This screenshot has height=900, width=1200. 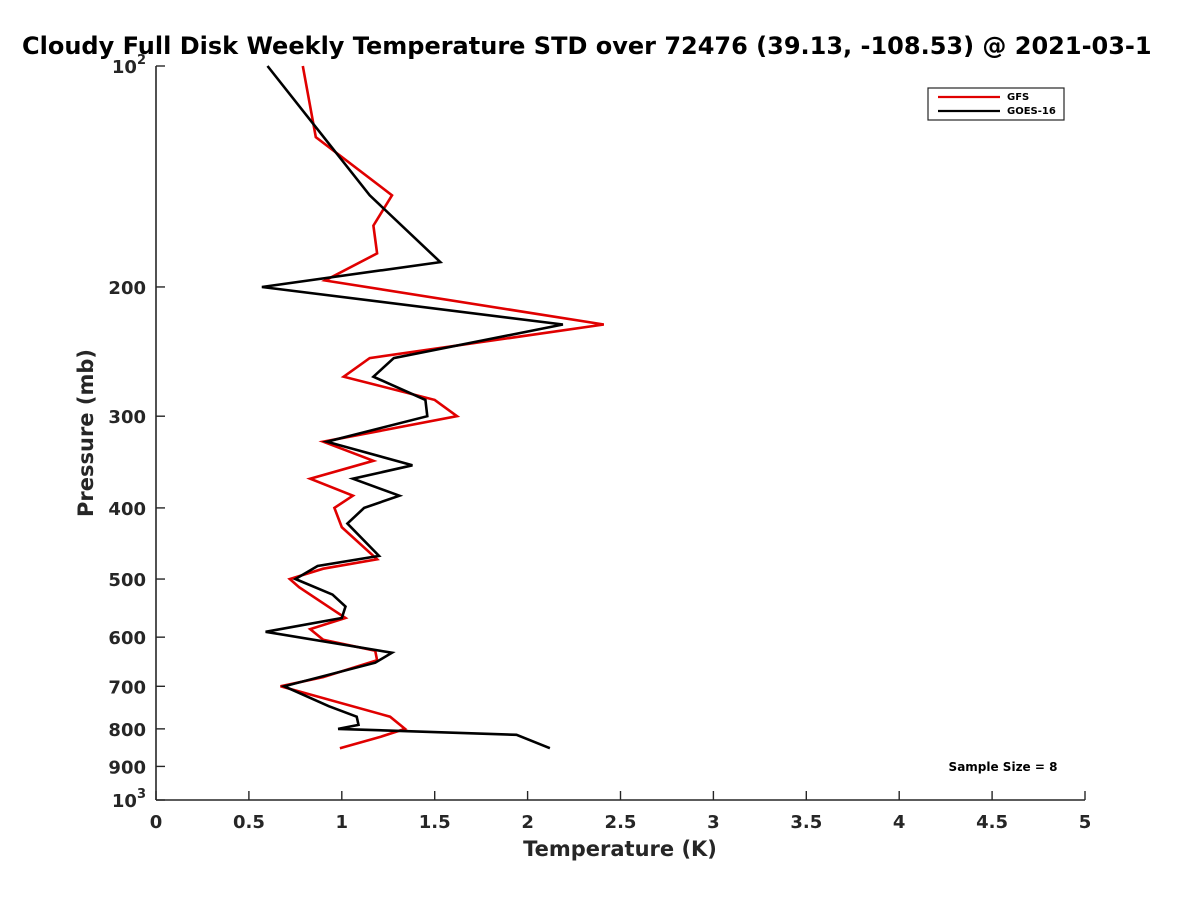 What do you see at coordinates (127, 509) in the screenshot?
I see `y-tick-label: 400` at bounding box center [127, 509].